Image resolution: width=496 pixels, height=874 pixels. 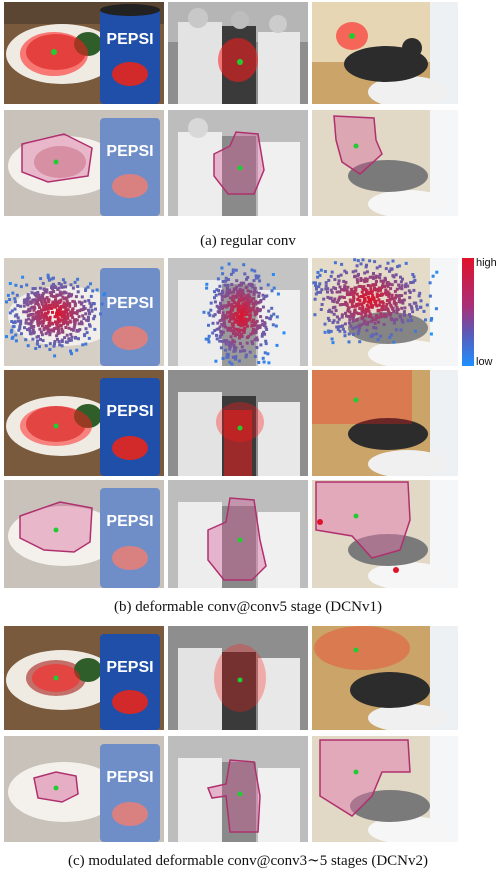 What do you see at coordinates (238, 312) in the screenshot?
I see `image-b1-baseball-players` at bounding box center [238, 312].